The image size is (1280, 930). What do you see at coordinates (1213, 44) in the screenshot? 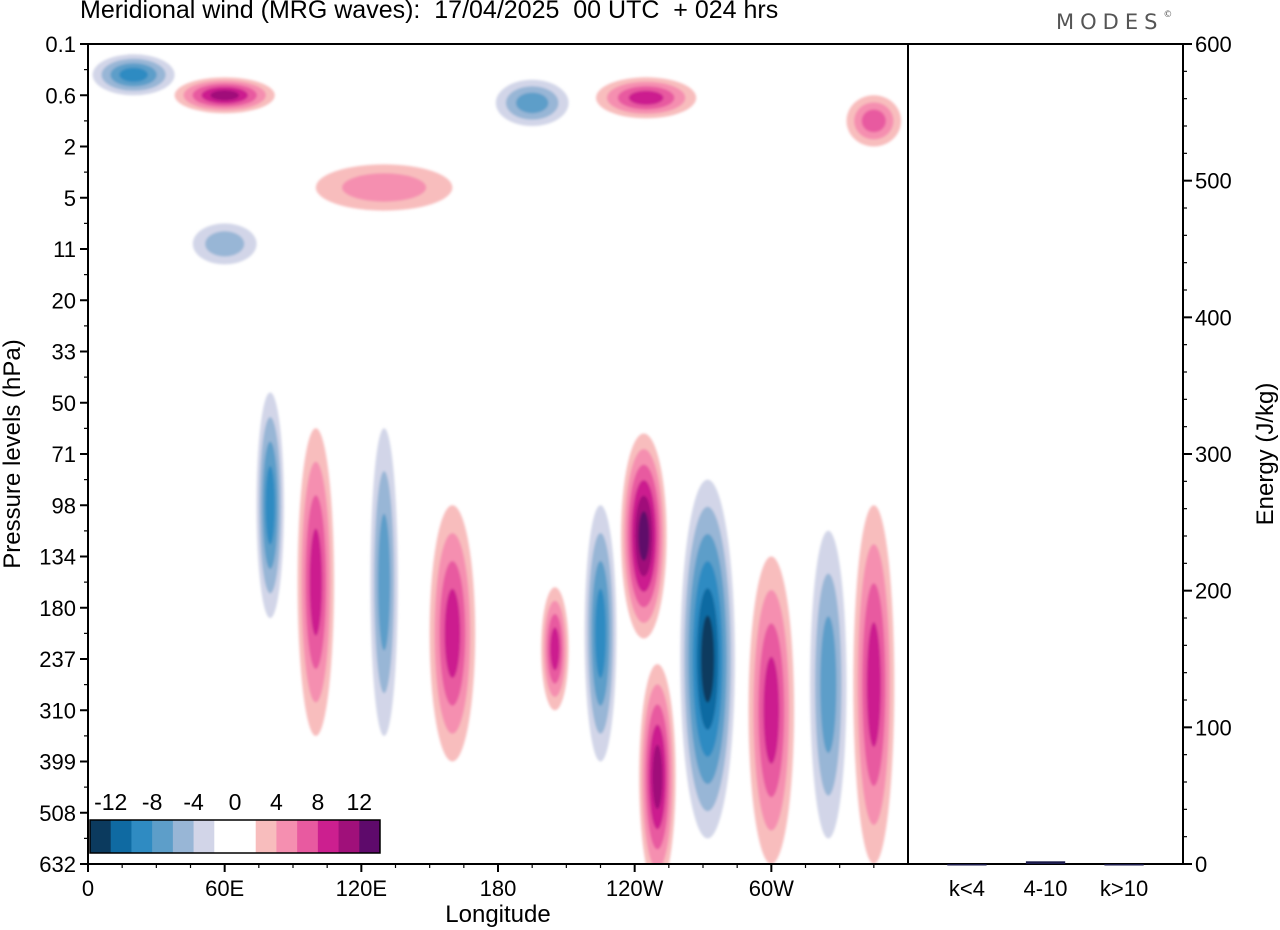
I see `energy-tick-label: 600` at bounding box center [1213, 44].